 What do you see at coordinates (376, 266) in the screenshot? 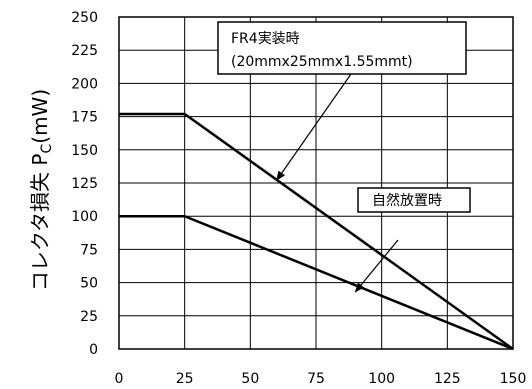
I see `annotation-natural-arrow` at bounding box center [376, 266].